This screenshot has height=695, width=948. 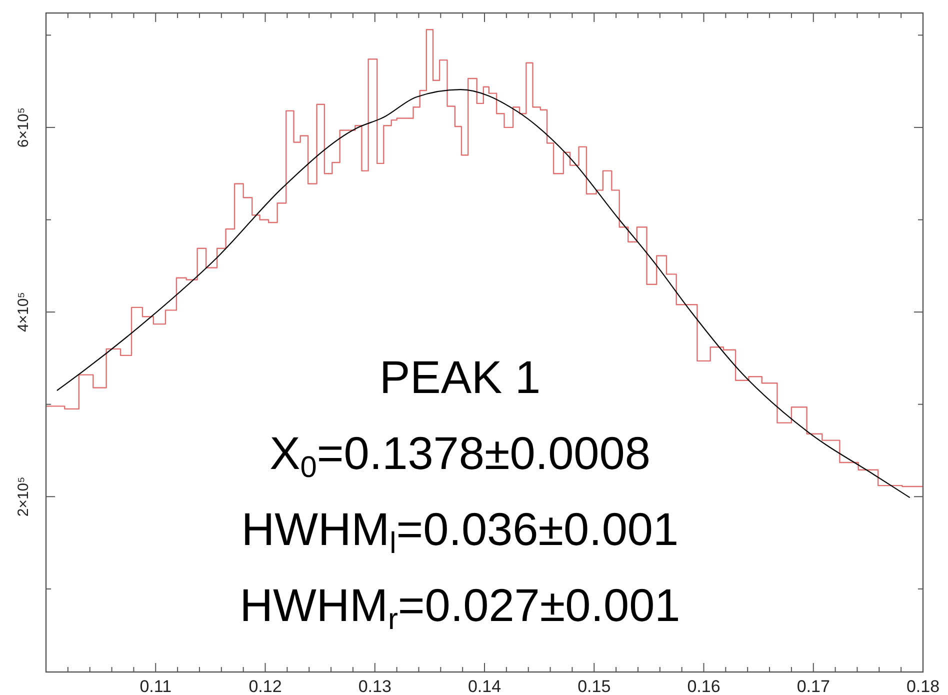 I want to click on x-tick-label: 0.14, so click(x=485, y=686).